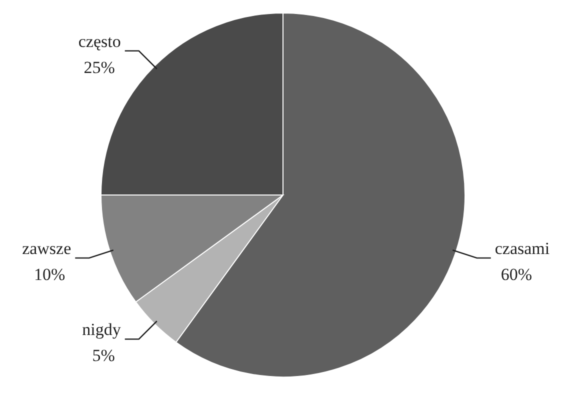 Image resolution: width=568 pixels, height=407 pixels. Describe the element at coordinates (47, 248) in the screenshot. I see `slice-label: zawsze` at that location.